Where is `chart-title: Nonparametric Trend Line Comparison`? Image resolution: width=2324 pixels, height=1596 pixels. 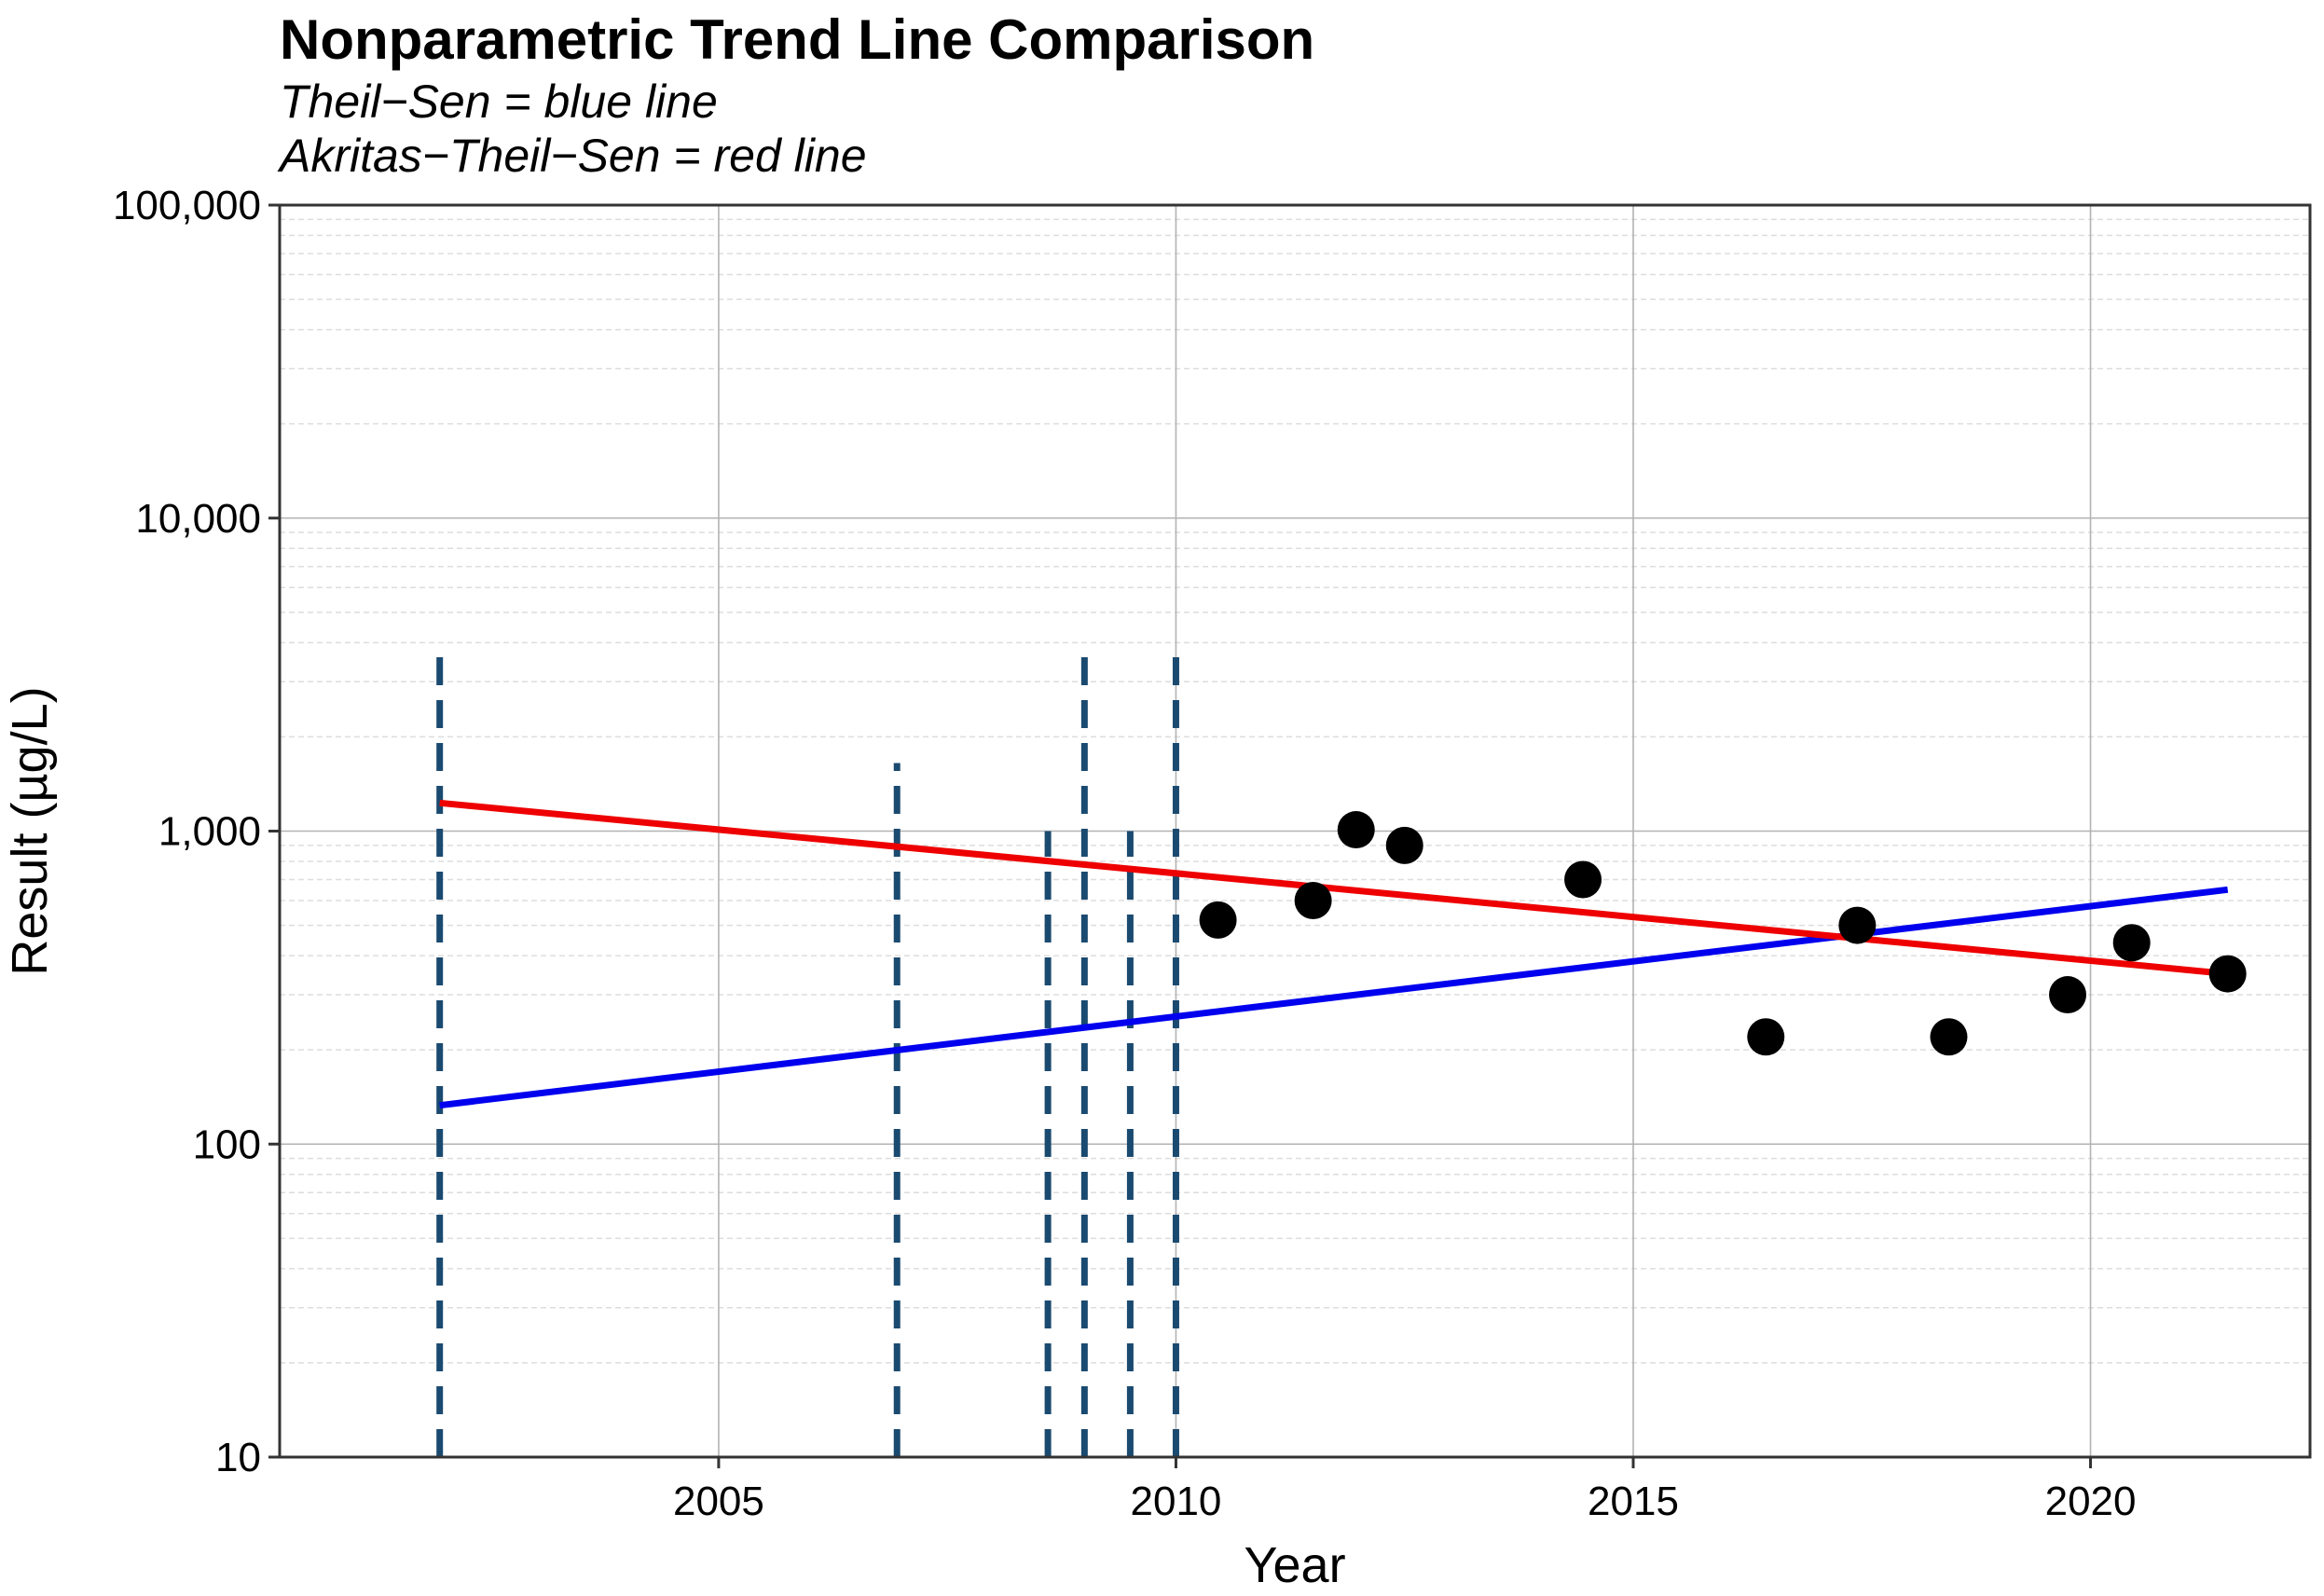
chart-title: Nonparametric Trend Line Comparison is located at coordinates (797, 39).